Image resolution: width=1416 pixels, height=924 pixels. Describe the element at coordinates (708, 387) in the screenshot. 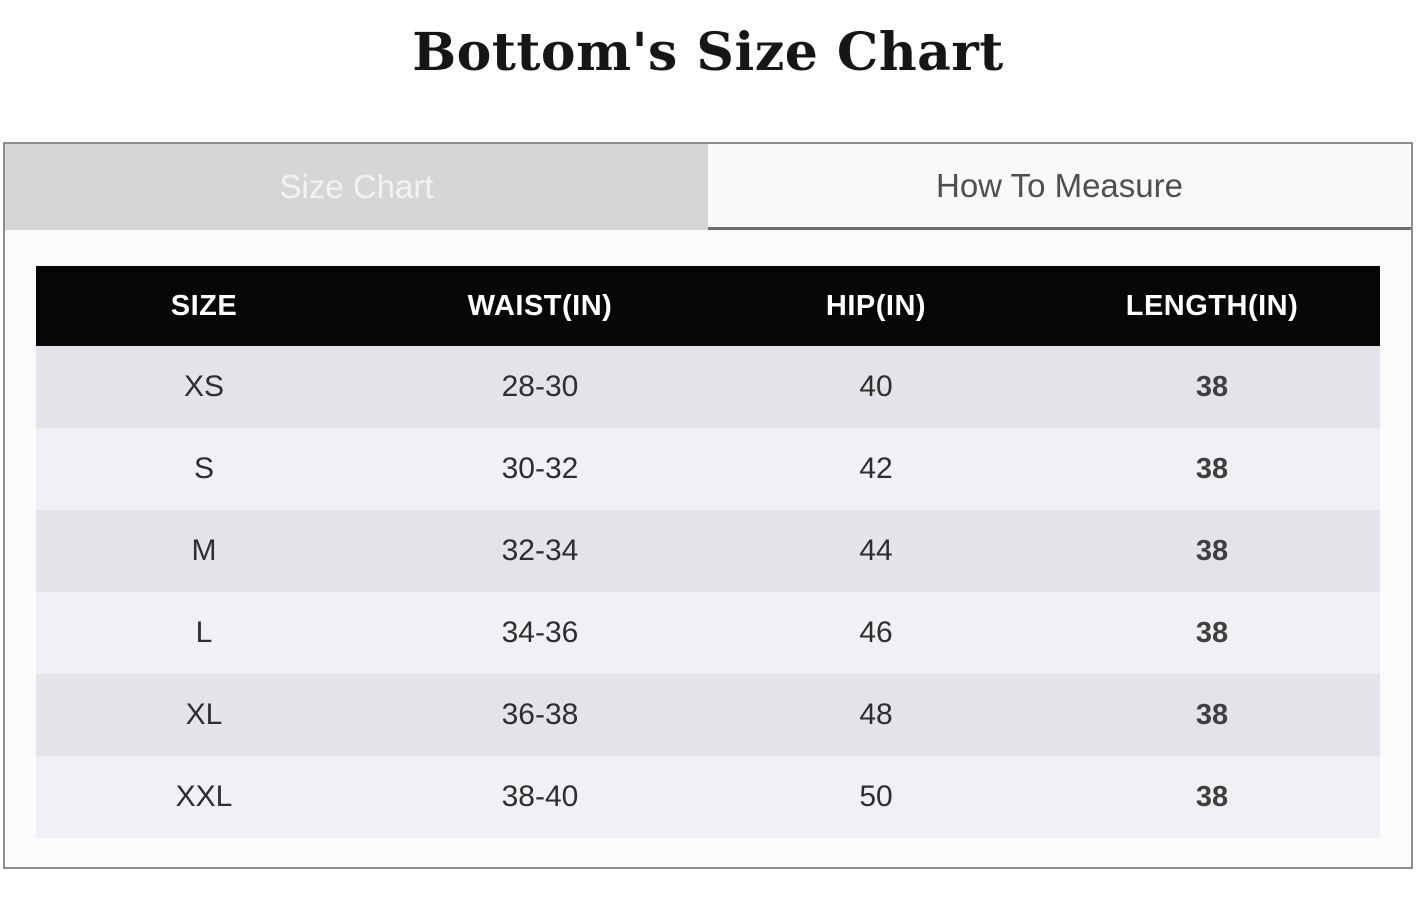

I see `table-row: XS 28-30 40 38` at that location.